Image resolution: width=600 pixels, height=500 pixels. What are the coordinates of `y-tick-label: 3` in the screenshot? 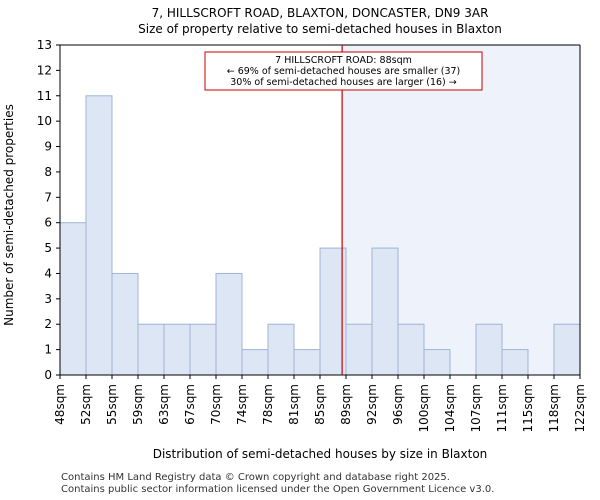 It's located at (48, 299).